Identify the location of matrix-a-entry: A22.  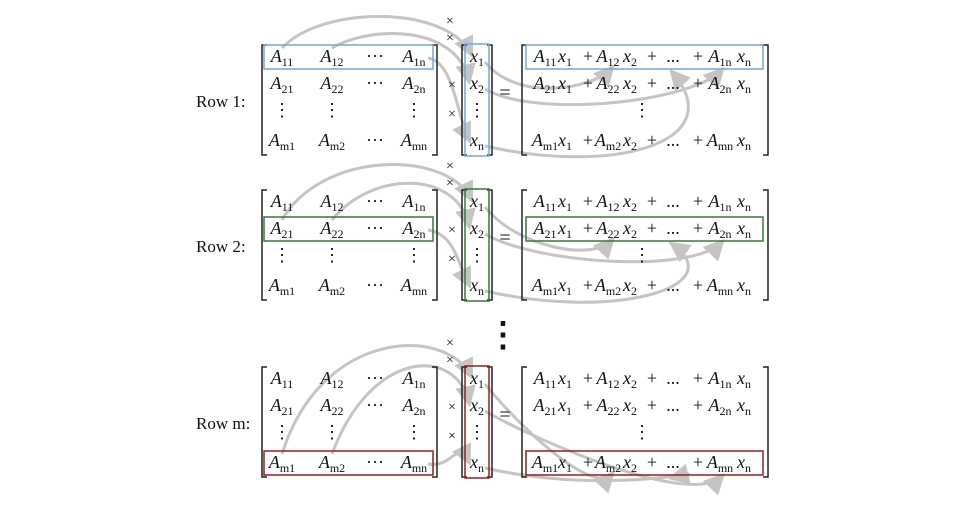
(332, 229).